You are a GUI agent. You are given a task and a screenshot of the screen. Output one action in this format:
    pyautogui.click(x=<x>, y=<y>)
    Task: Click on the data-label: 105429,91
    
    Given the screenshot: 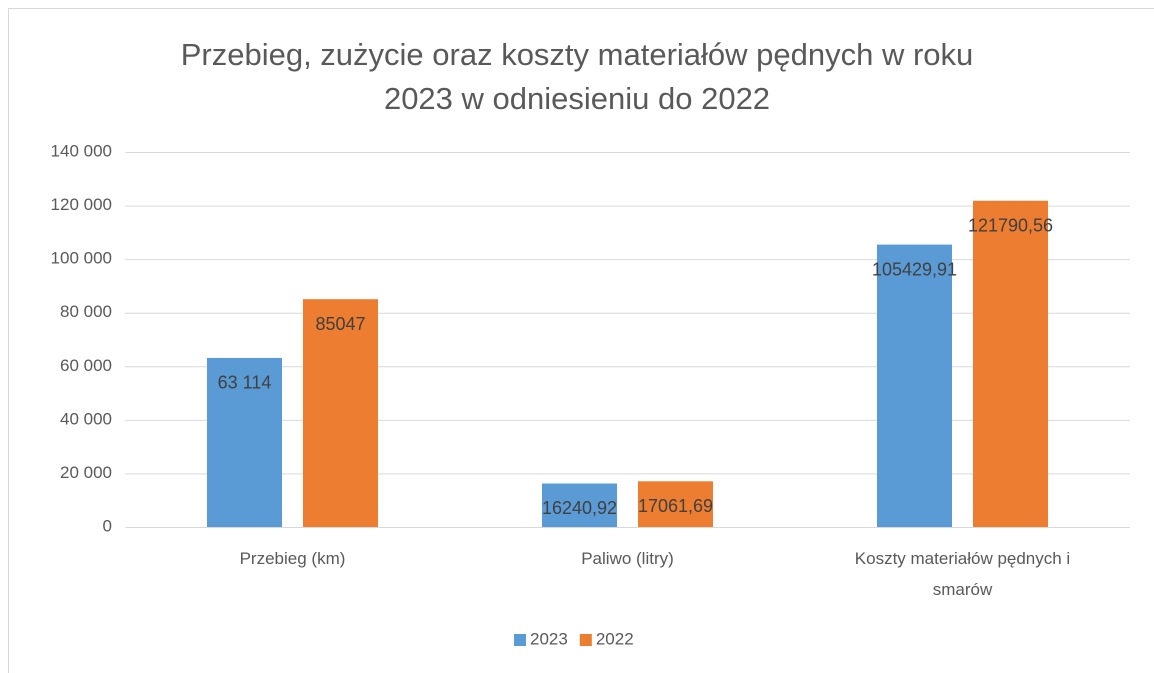 What is the action you would take?
    pyautogui.click(x=914, y=269)
    